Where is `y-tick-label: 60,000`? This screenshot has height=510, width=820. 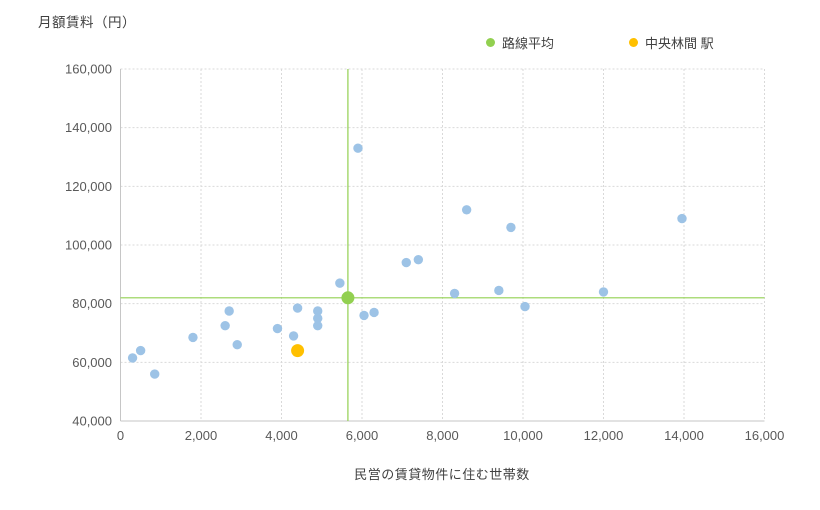 y-tick-label: 60,000 is located at coordinates (92, 362).